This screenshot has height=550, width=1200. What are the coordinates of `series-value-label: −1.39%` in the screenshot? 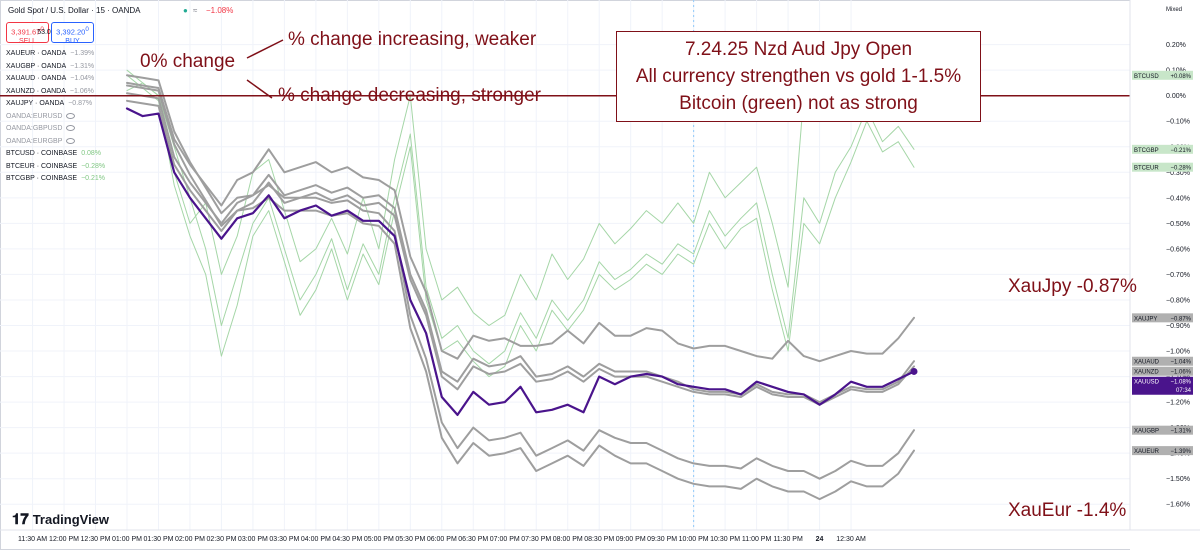 It's located at (1180, 452).